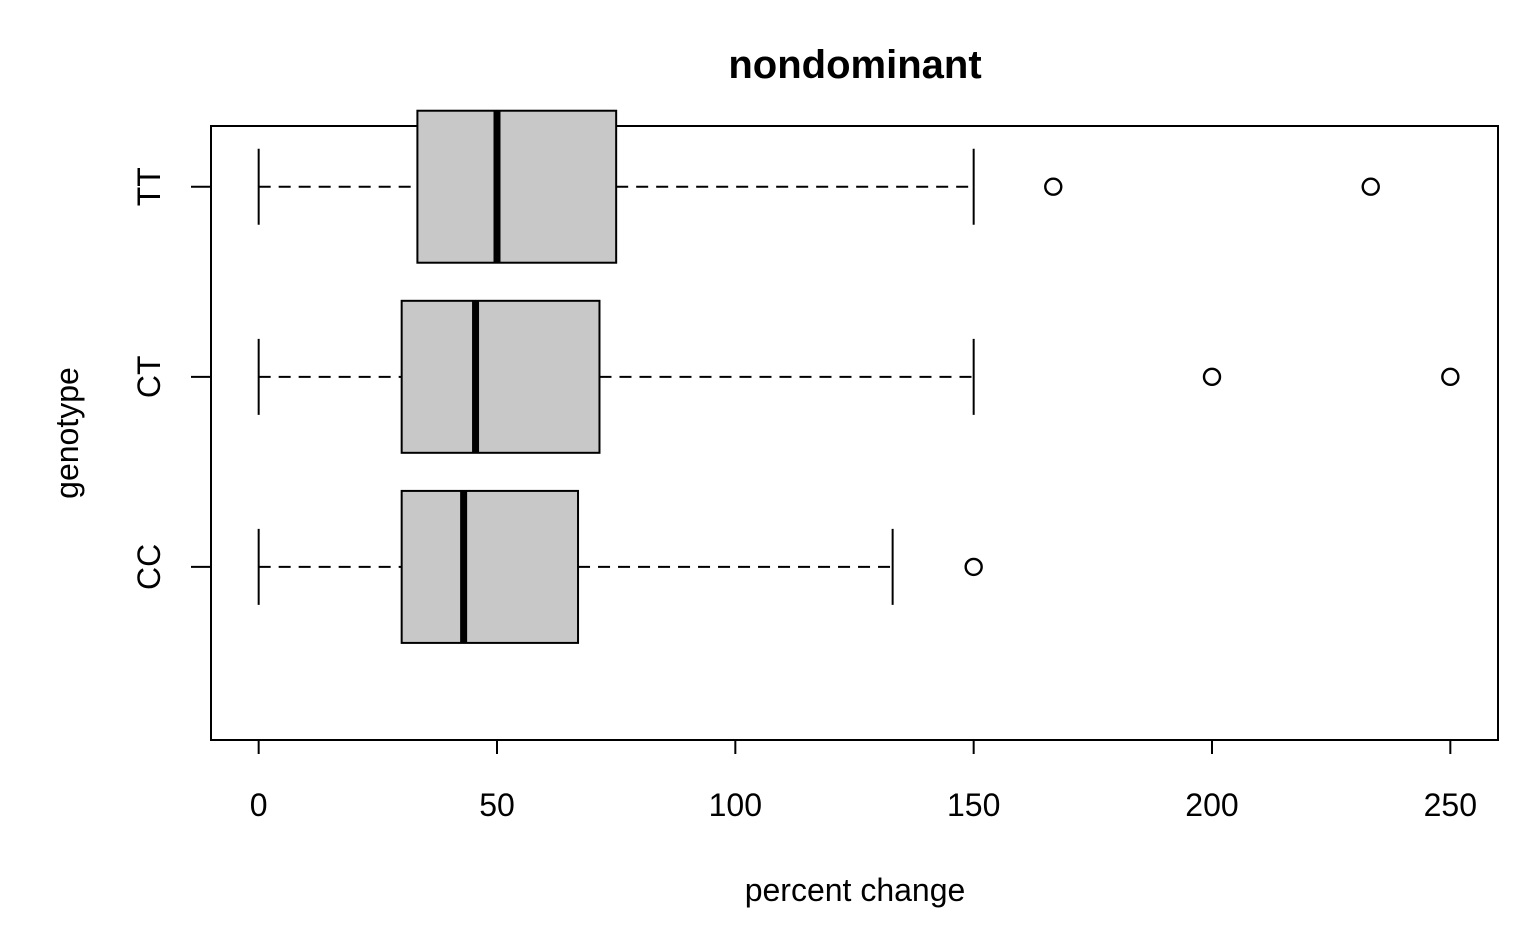 The width and height of the screenshot is (1540, 951). What do you see at coordinates (500, 376) in the screenshot?
I see `iqr-box-CT` at bounding box center [500, 376].